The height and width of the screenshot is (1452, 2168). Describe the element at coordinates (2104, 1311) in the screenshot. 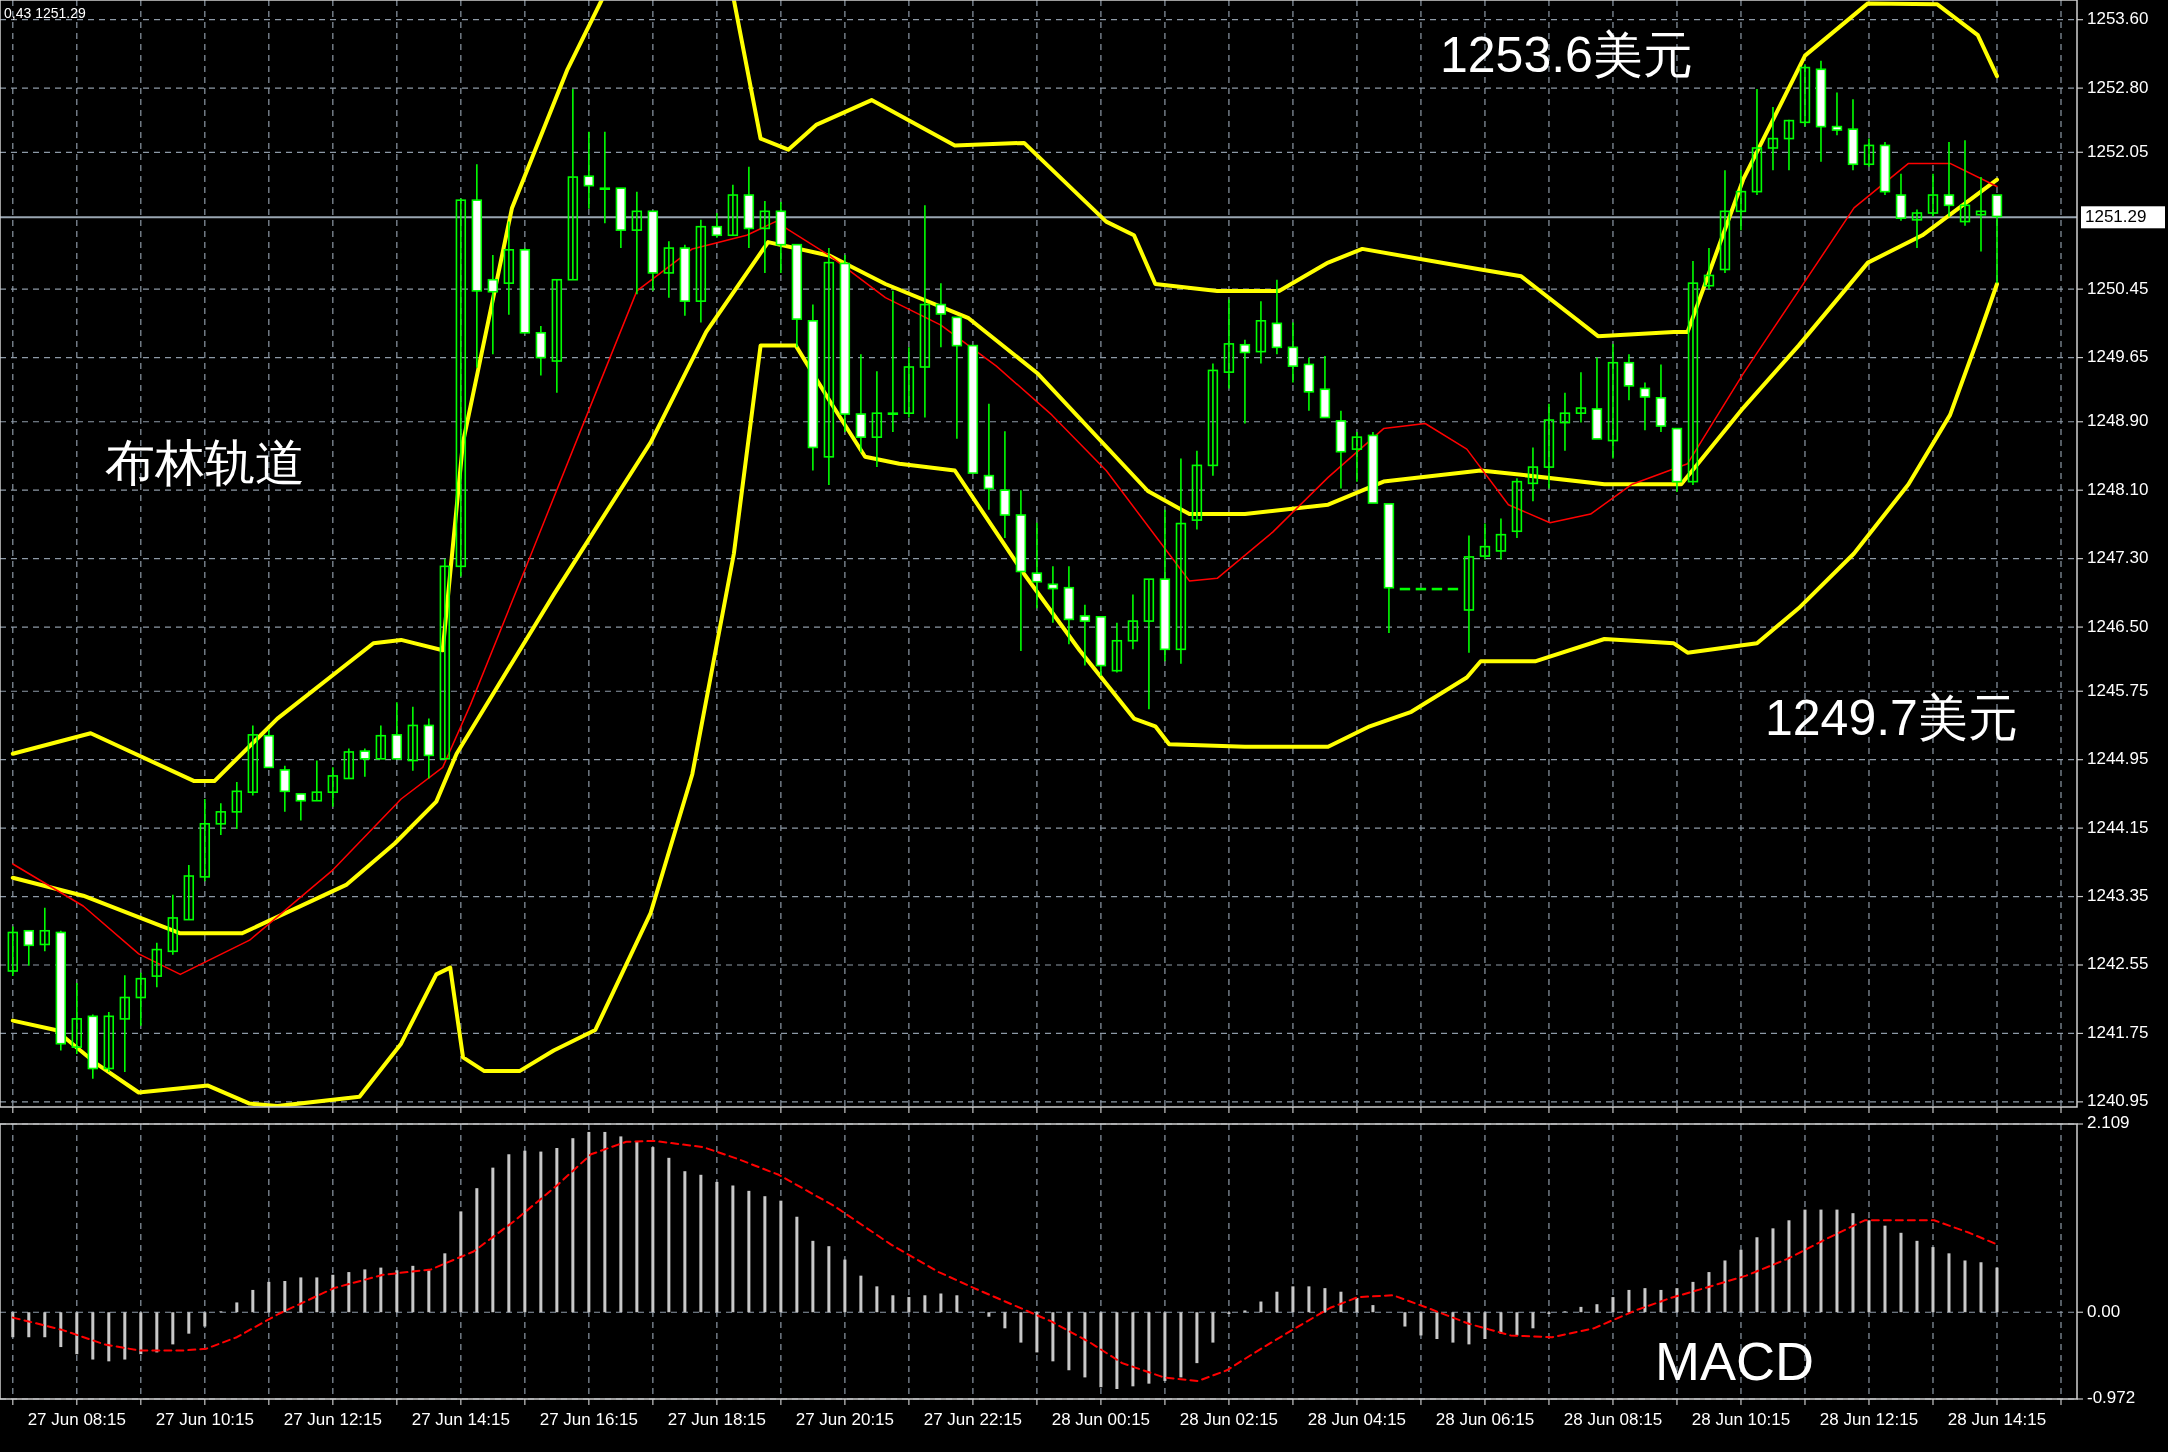

I see `y-tick-label: 0.00` at that location.